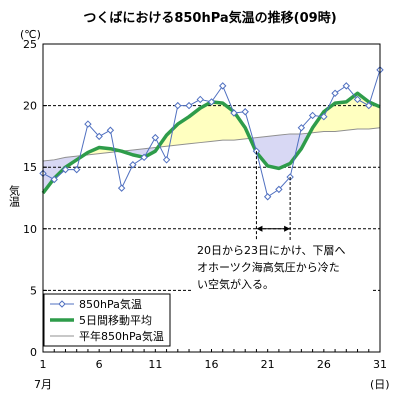 The image size is (400, 404). What do you see at coordinates (268, 267) in the screenshot?
I see `annotation-line-2: オホーツク海高気圧から冷た` at bounding box center [268, 267].